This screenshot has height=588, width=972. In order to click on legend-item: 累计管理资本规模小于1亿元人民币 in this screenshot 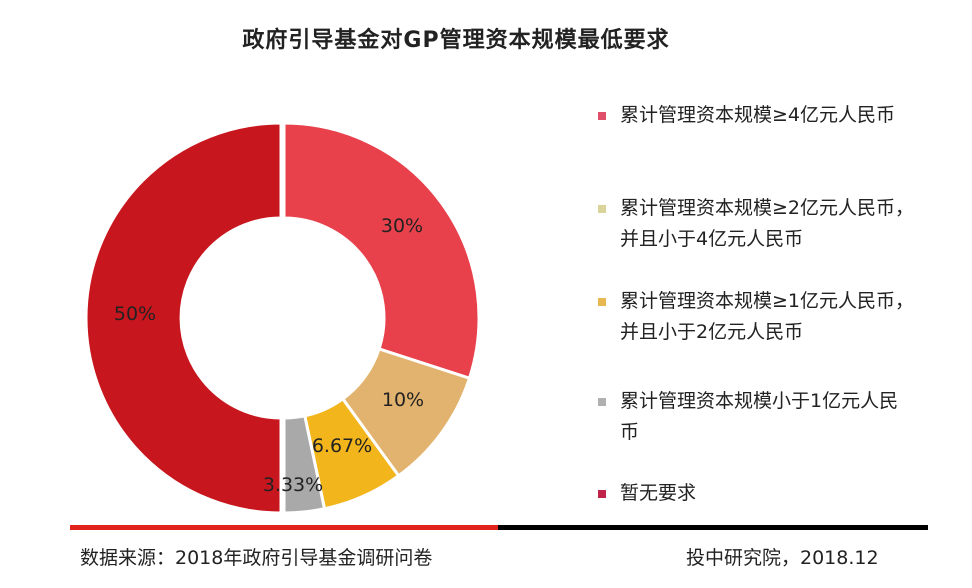, I will do `click(756, 432)`.